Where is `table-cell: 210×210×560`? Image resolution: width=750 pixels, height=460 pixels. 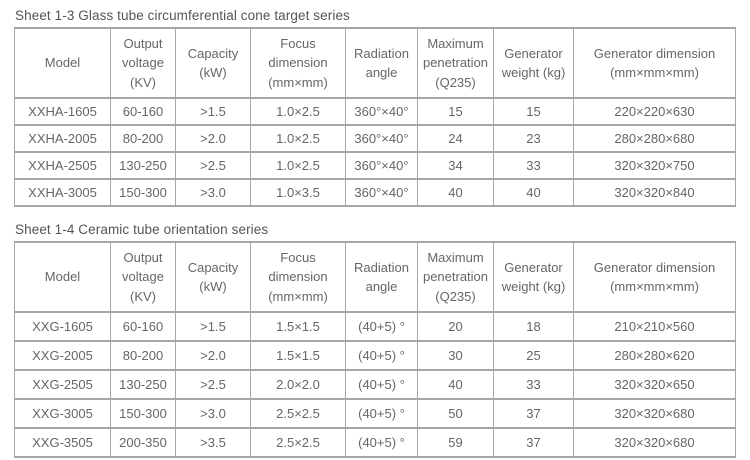 table-cell: 210×210×560 is located at coordinates (654, 326).